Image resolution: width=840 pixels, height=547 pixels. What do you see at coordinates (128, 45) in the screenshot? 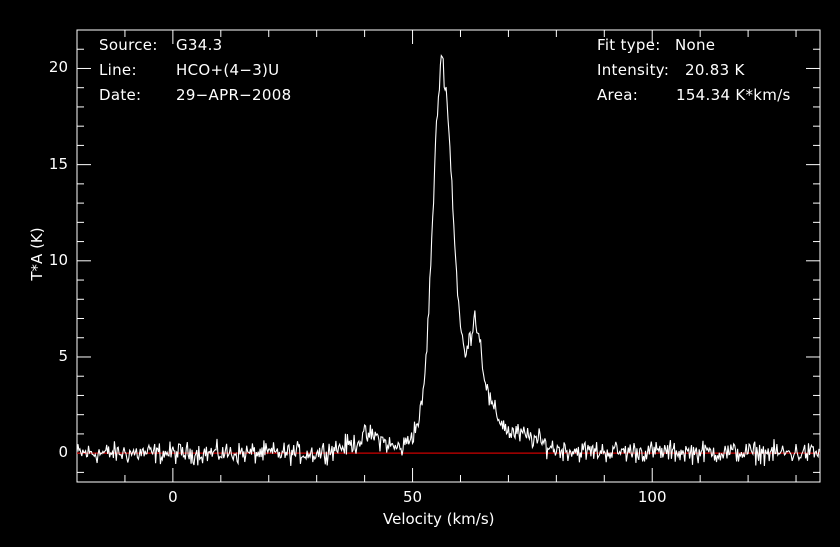
I see `source-label: Source:` at bounding box center [128, 45].